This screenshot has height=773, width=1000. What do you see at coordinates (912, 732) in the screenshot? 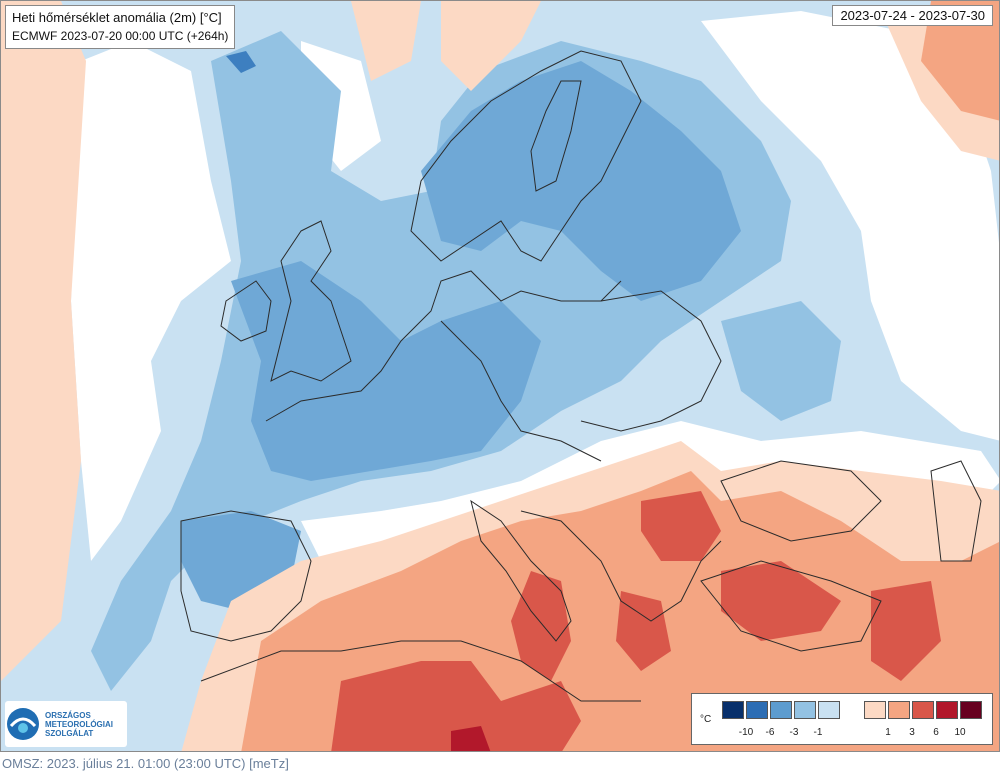
I see `legend-label-warm-1: 3` at bounding box center [912, 732].